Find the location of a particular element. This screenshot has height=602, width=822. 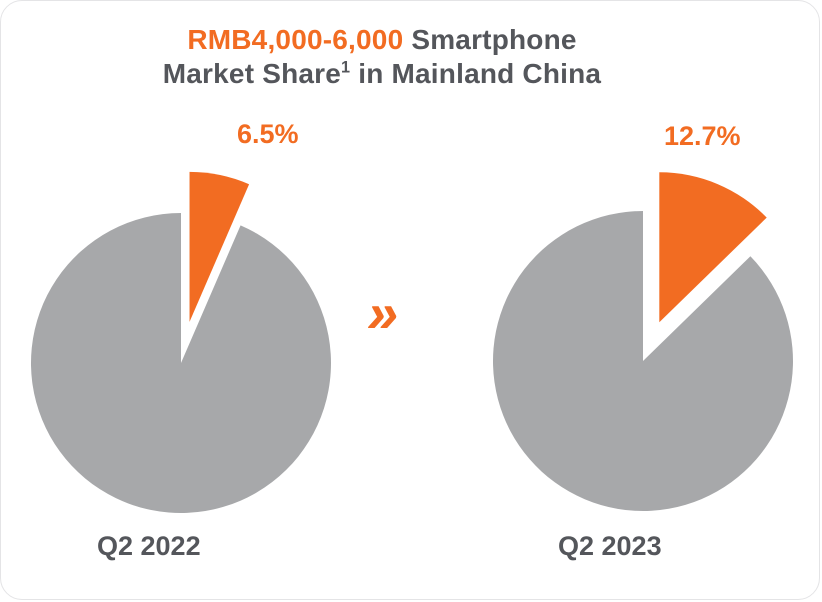

footnote-marker: 1 is located at coordinates (346, 67).